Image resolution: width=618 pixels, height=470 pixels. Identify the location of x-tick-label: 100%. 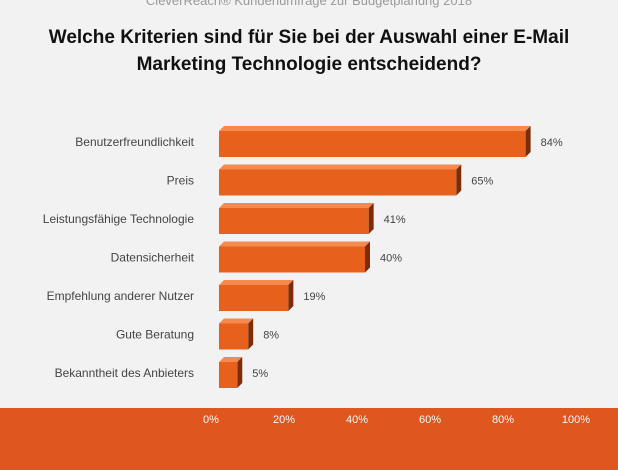
(576, 420).